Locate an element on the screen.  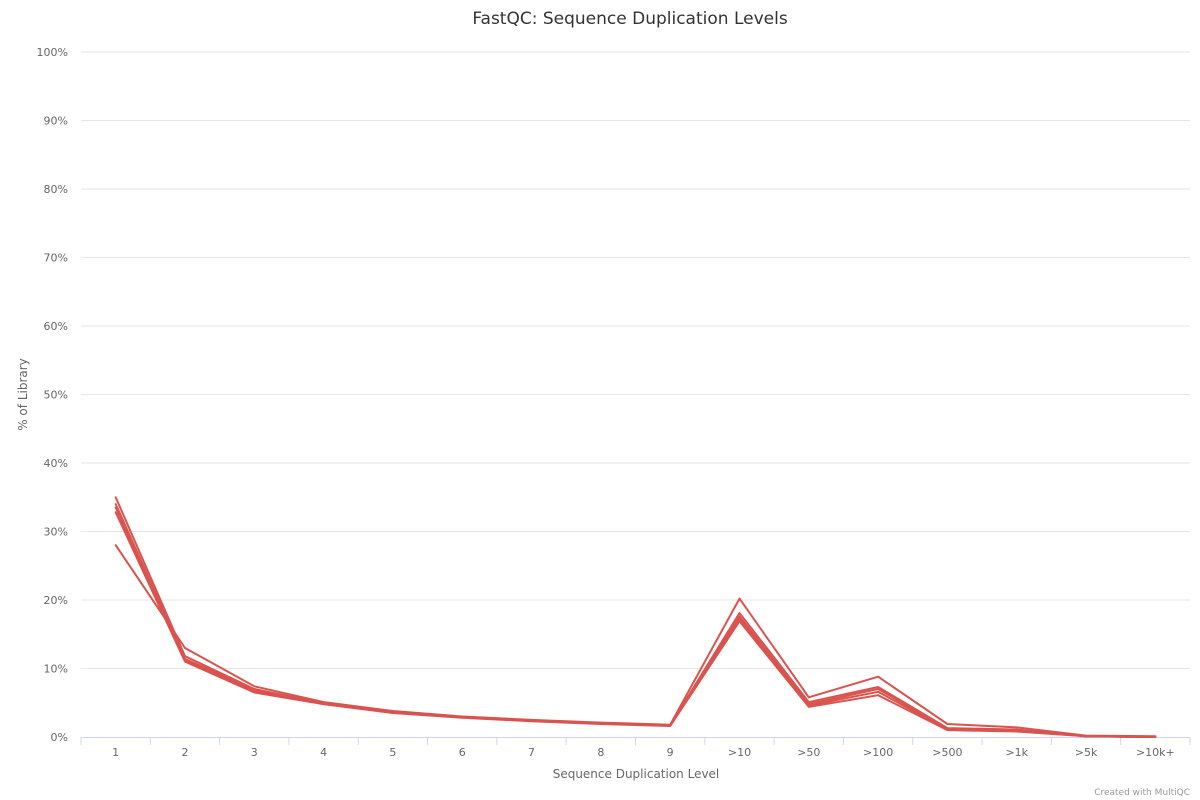
x-tick-label: 2 is located at coordinates (184, 752).